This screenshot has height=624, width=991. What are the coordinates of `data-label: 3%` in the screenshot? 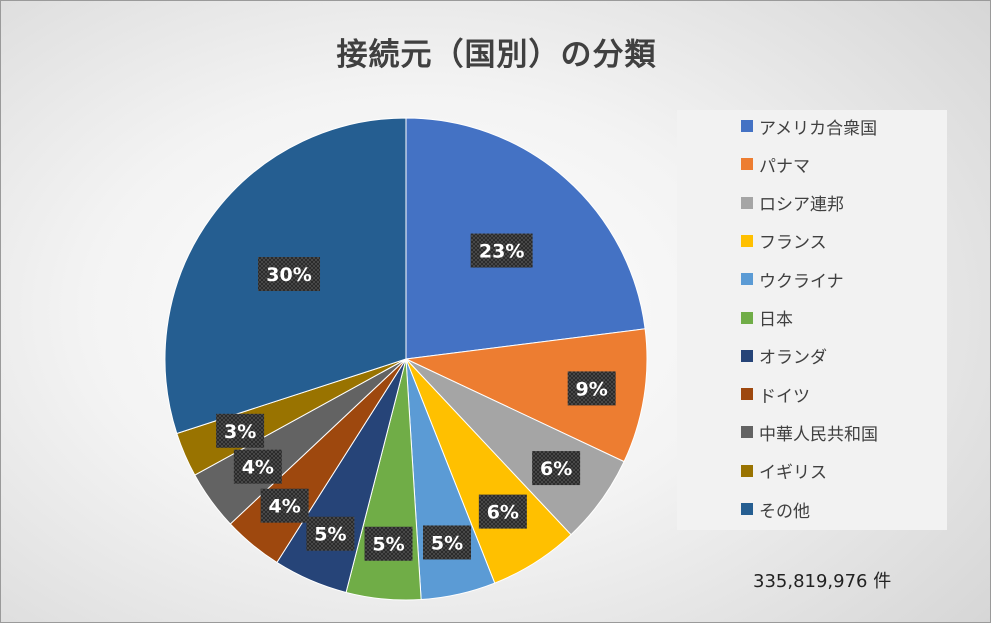 It's located at (240, 432).